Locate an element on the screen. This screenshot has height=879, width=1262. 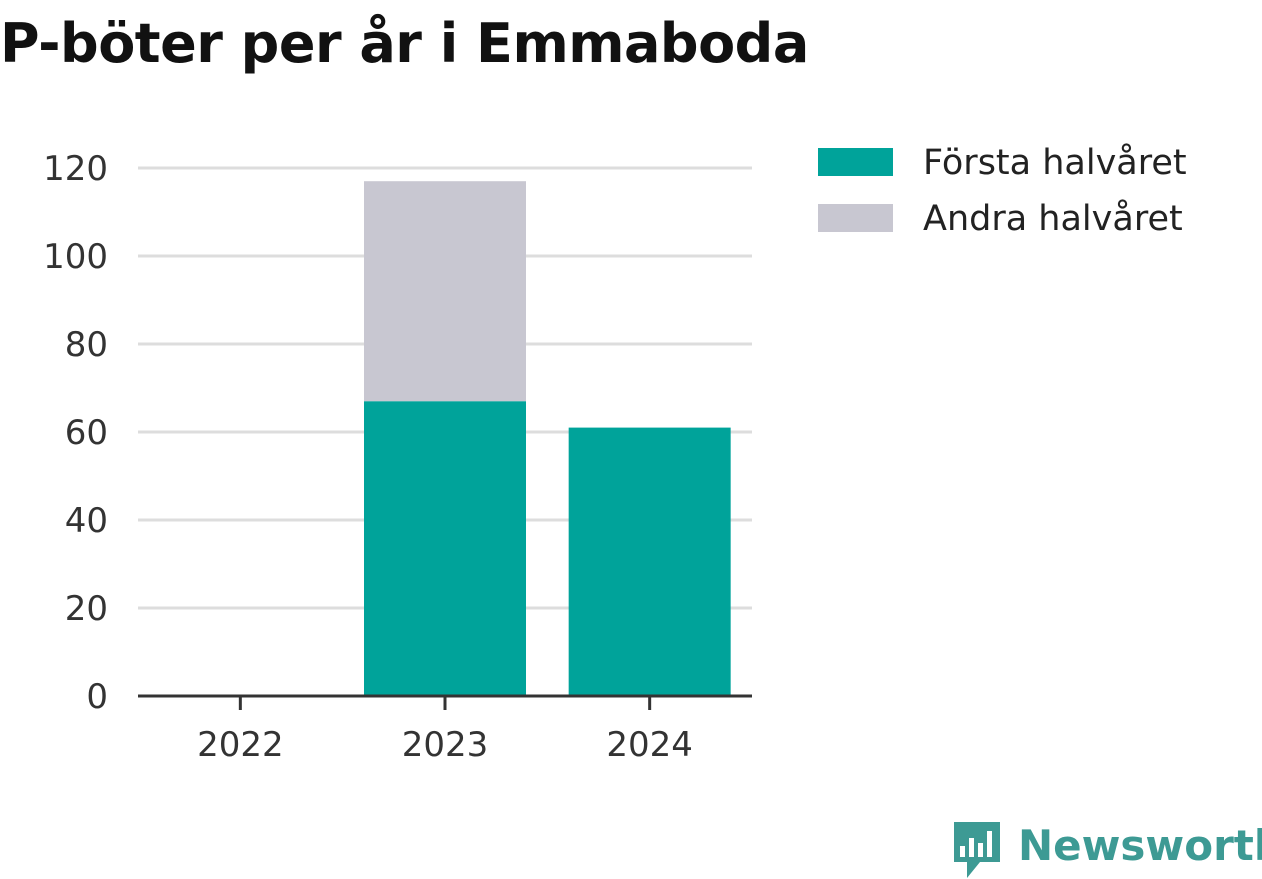
y-tick-label: 80 is located at coordinates (86, 345).